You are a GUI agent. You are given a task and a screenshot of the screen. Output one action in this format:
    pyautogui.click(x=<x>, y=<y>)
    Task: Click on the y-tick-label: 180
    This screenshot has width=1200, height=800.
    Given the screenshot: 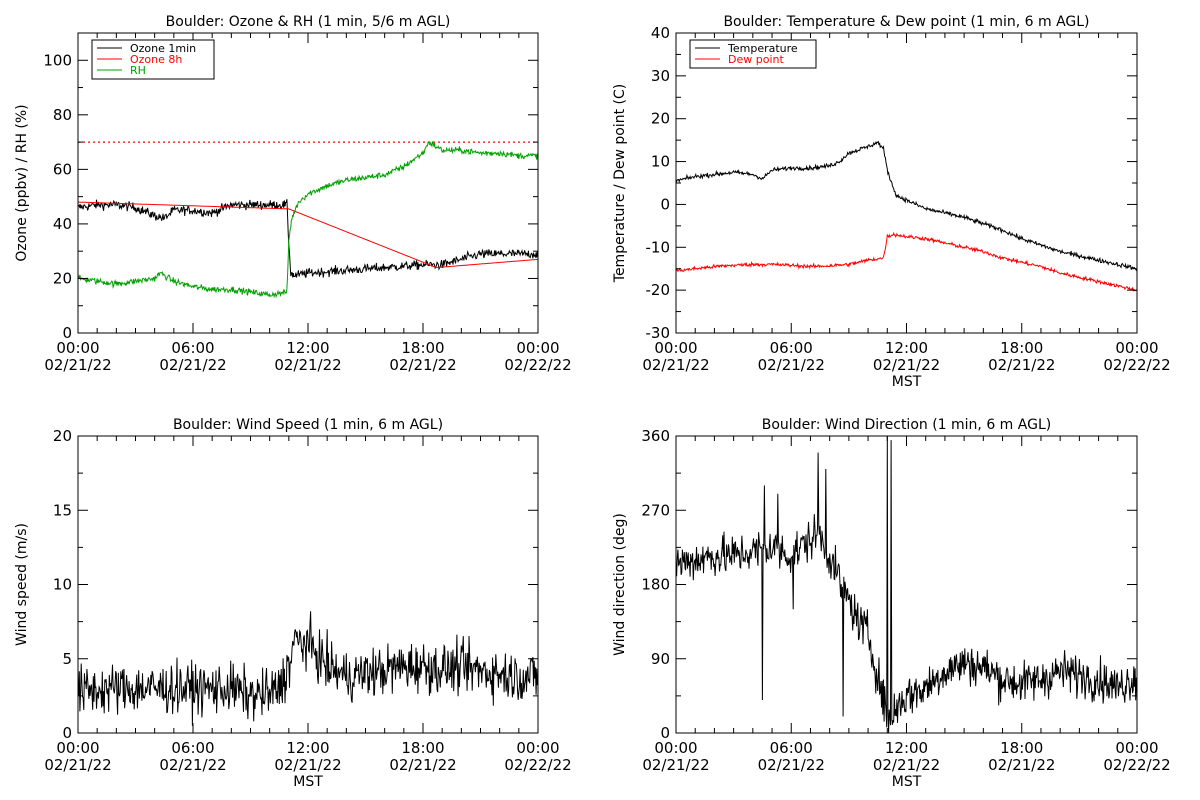 What is the action you would take?
    pyautogui.click(x=655, y=585)
    